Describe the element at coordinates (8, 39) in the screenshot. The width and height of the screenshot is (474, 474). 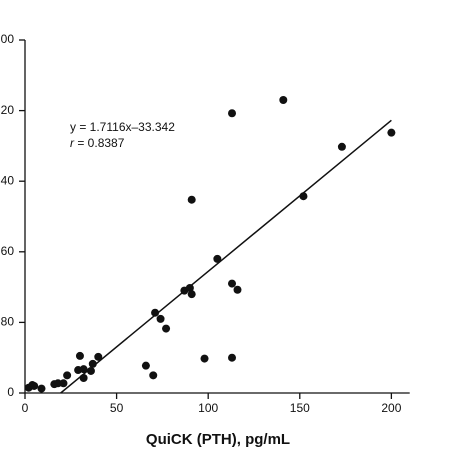
I see `y-tick-label: 00` at that location.